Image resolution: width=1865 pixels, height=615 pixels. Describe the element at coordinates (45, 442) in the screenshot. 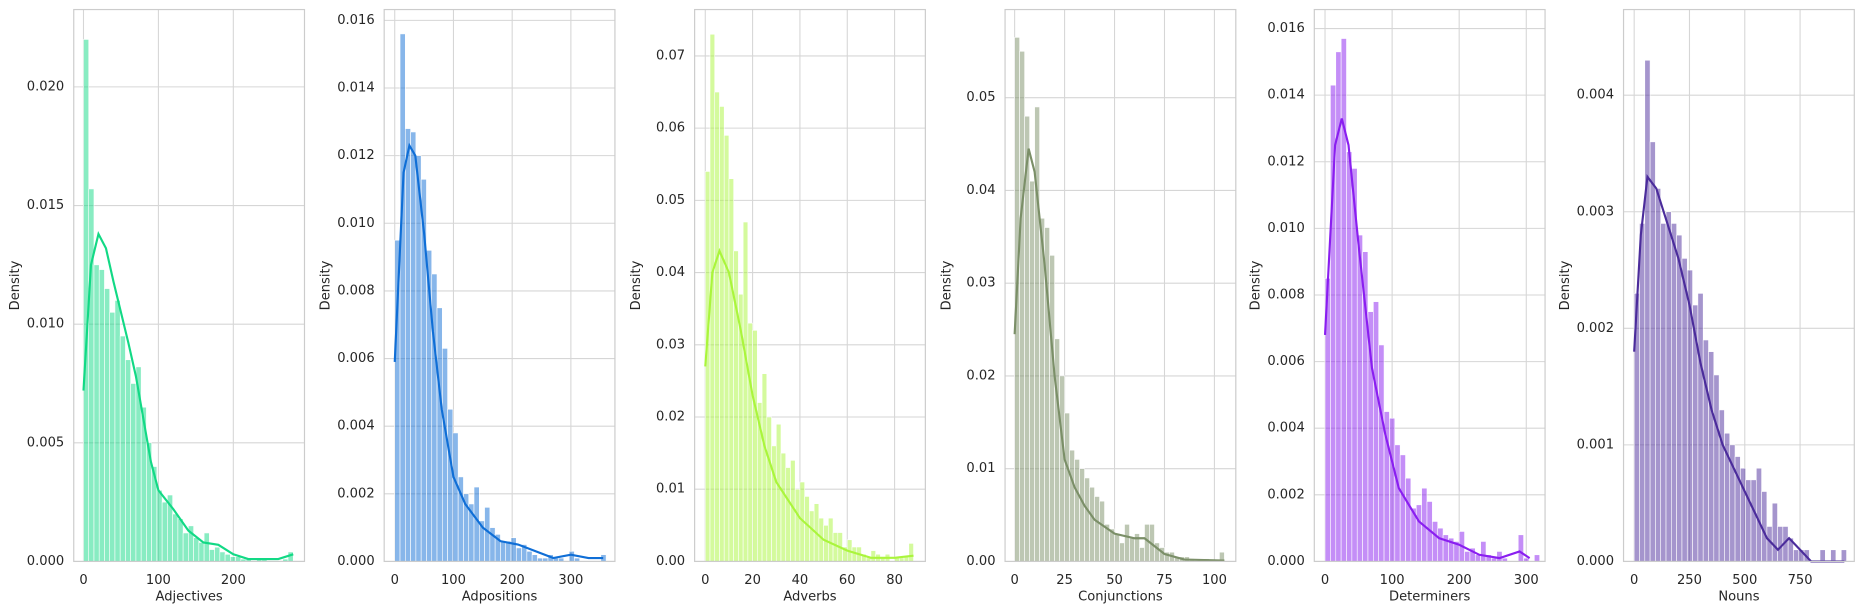

I see `y-tick-label: 0.005` at that location.